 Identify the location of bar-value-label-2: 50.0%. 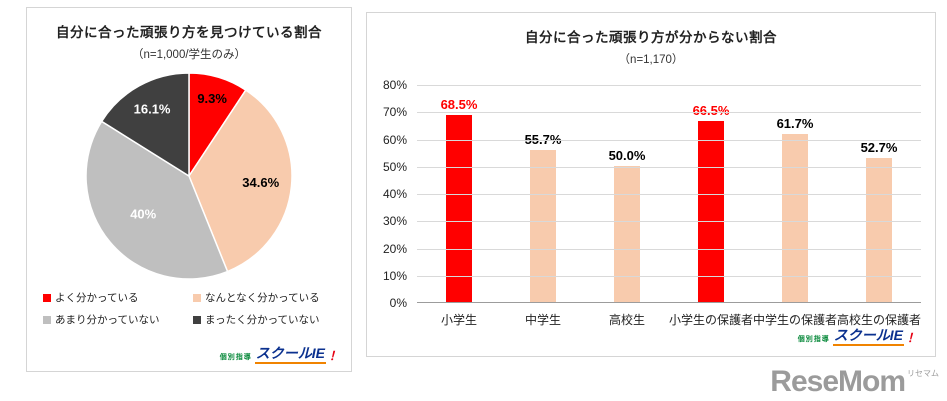
(627, 155).